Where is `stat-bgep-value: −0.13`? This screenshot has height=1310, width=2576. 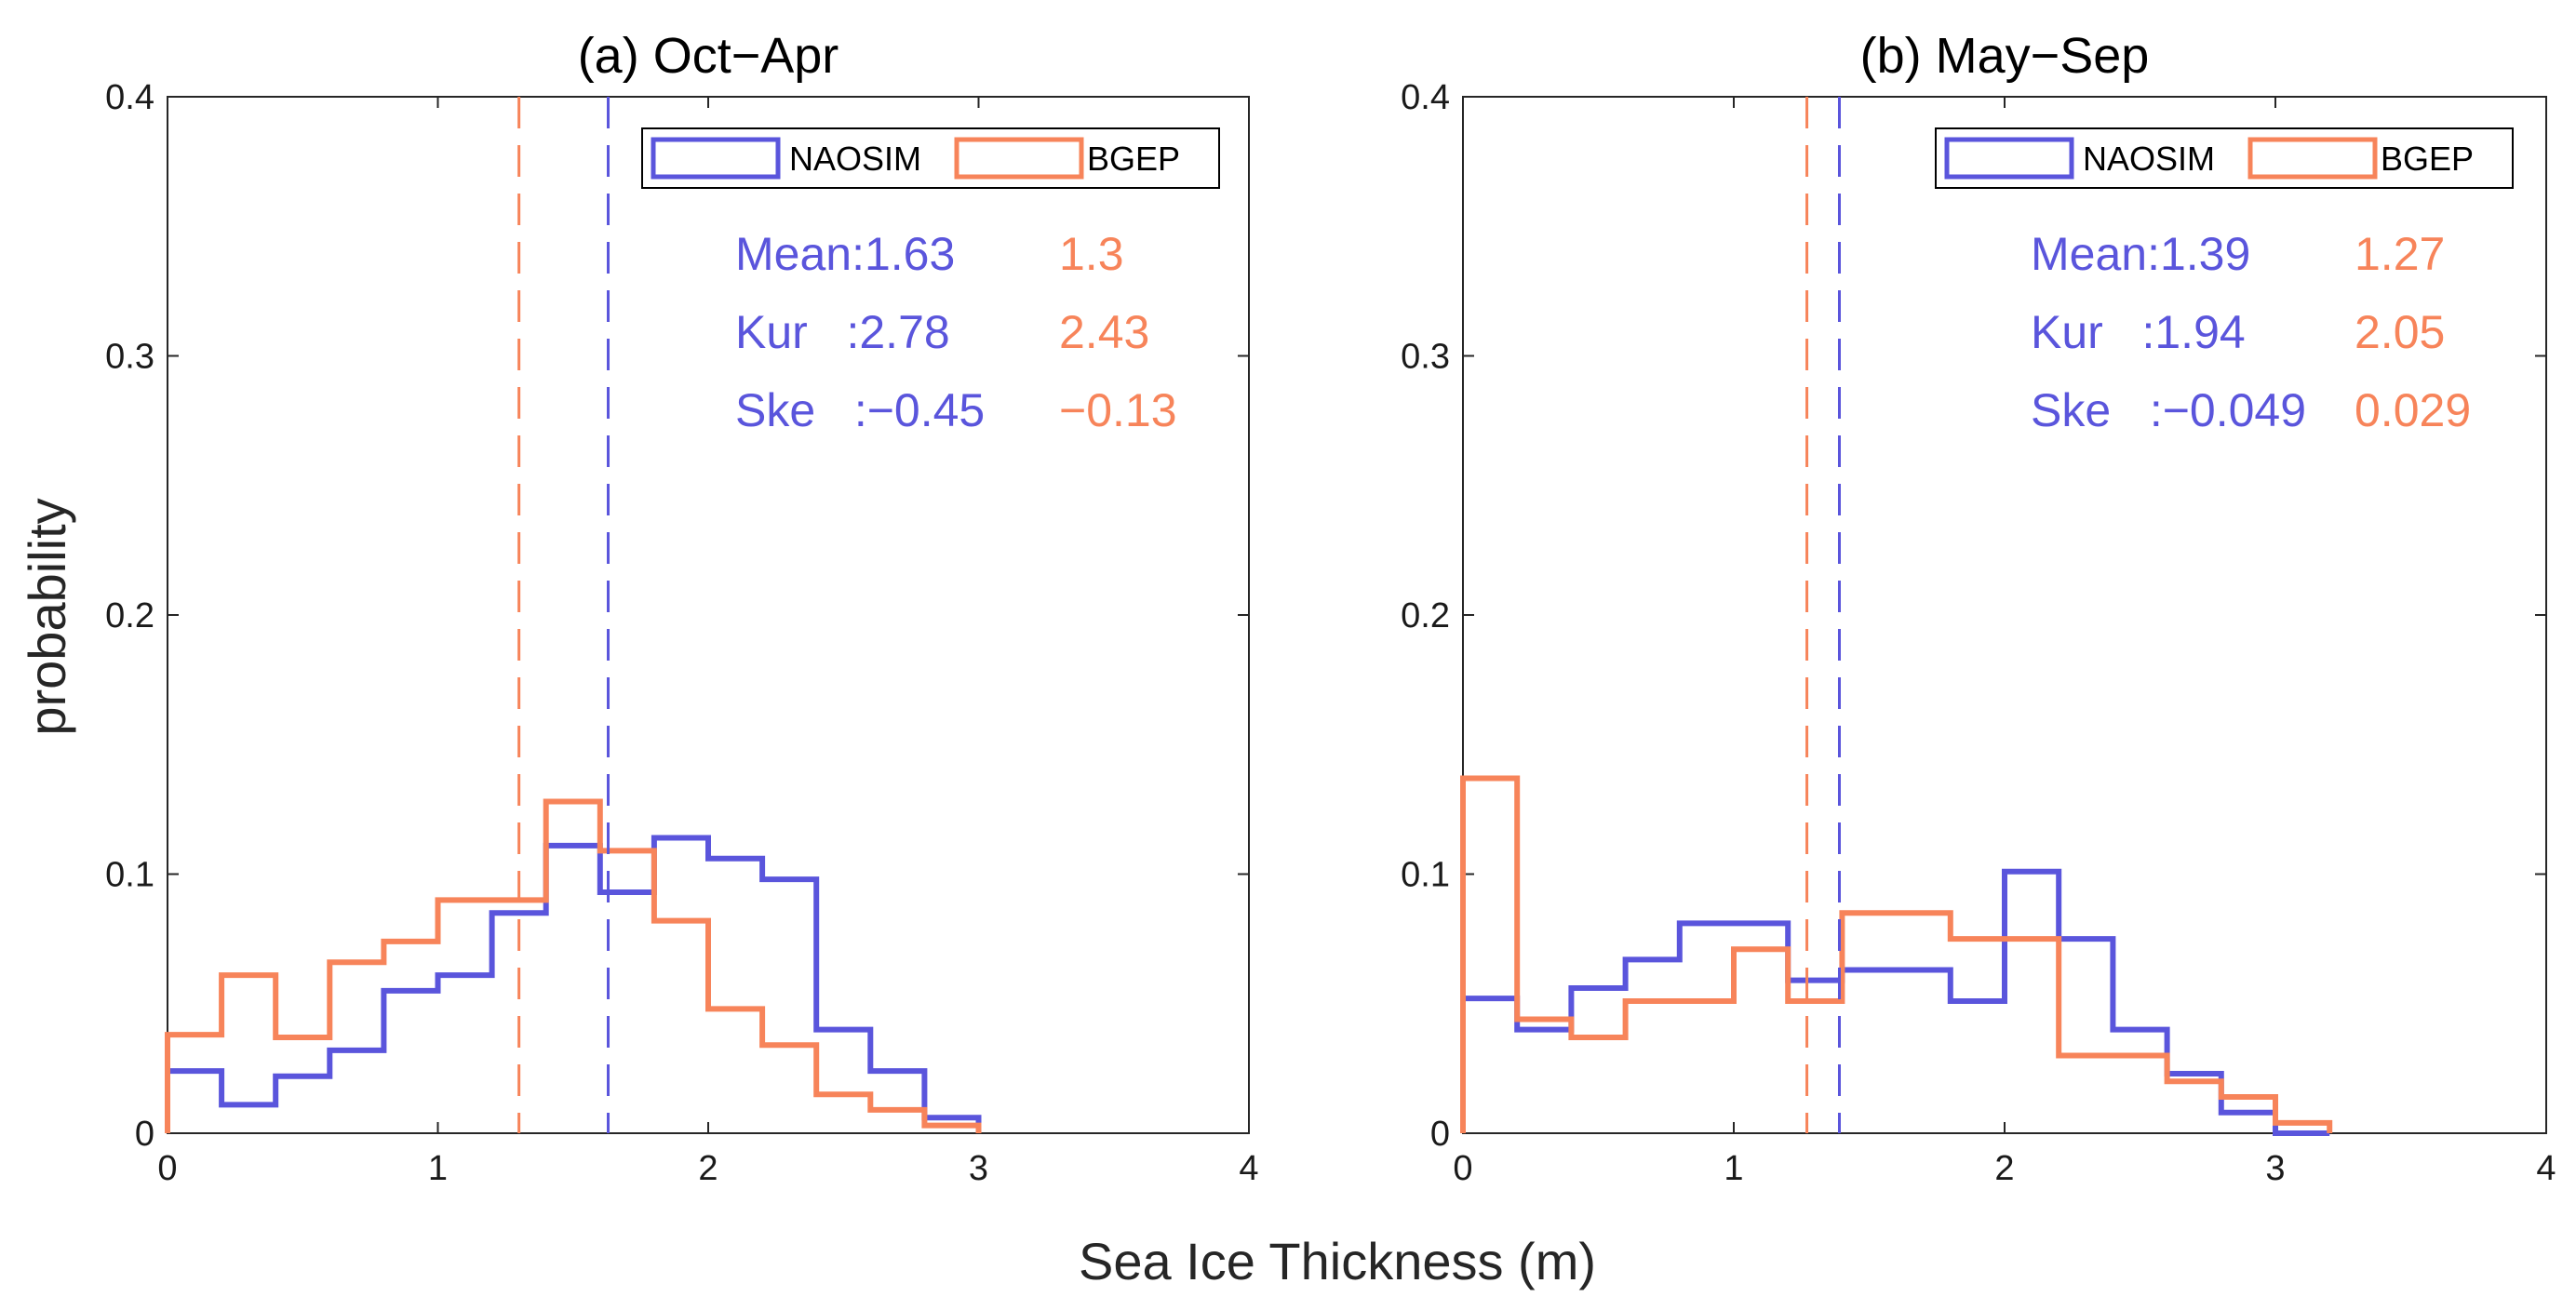 stat-bgep-value: −0.13 is located at coordinates (1118, 410).